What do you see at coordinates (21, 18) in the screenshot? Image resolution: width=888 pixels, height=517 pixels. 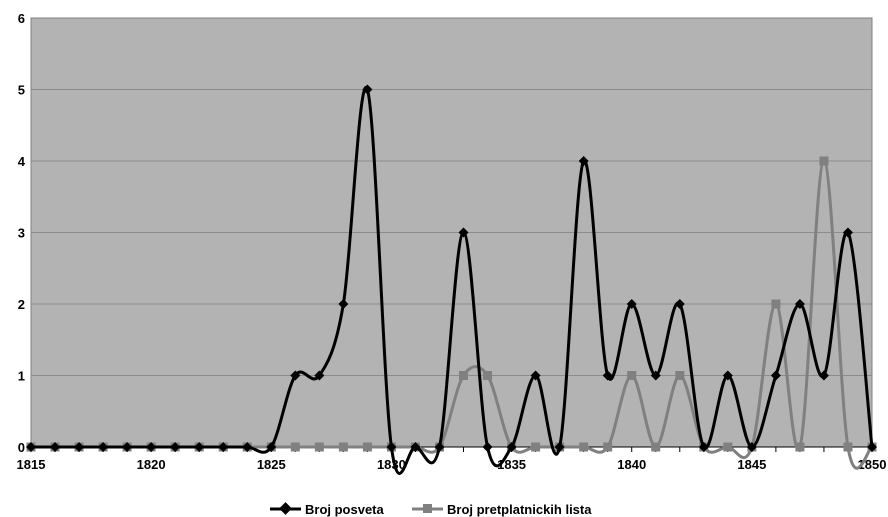 I see `y-tick-label-6: 6` at bounding box center [21, 18].